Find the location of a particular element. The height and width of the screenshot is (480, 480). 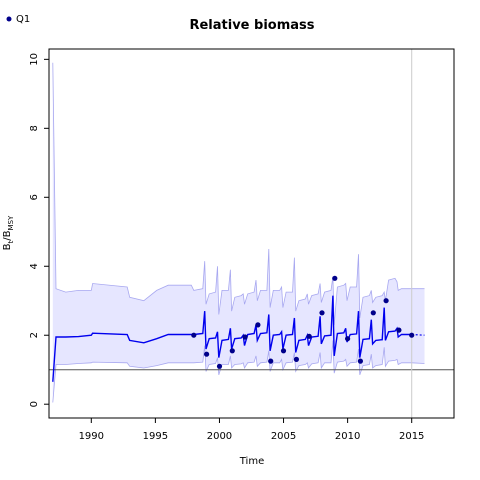

band-lower-edge is located at coordinates (238, 371).